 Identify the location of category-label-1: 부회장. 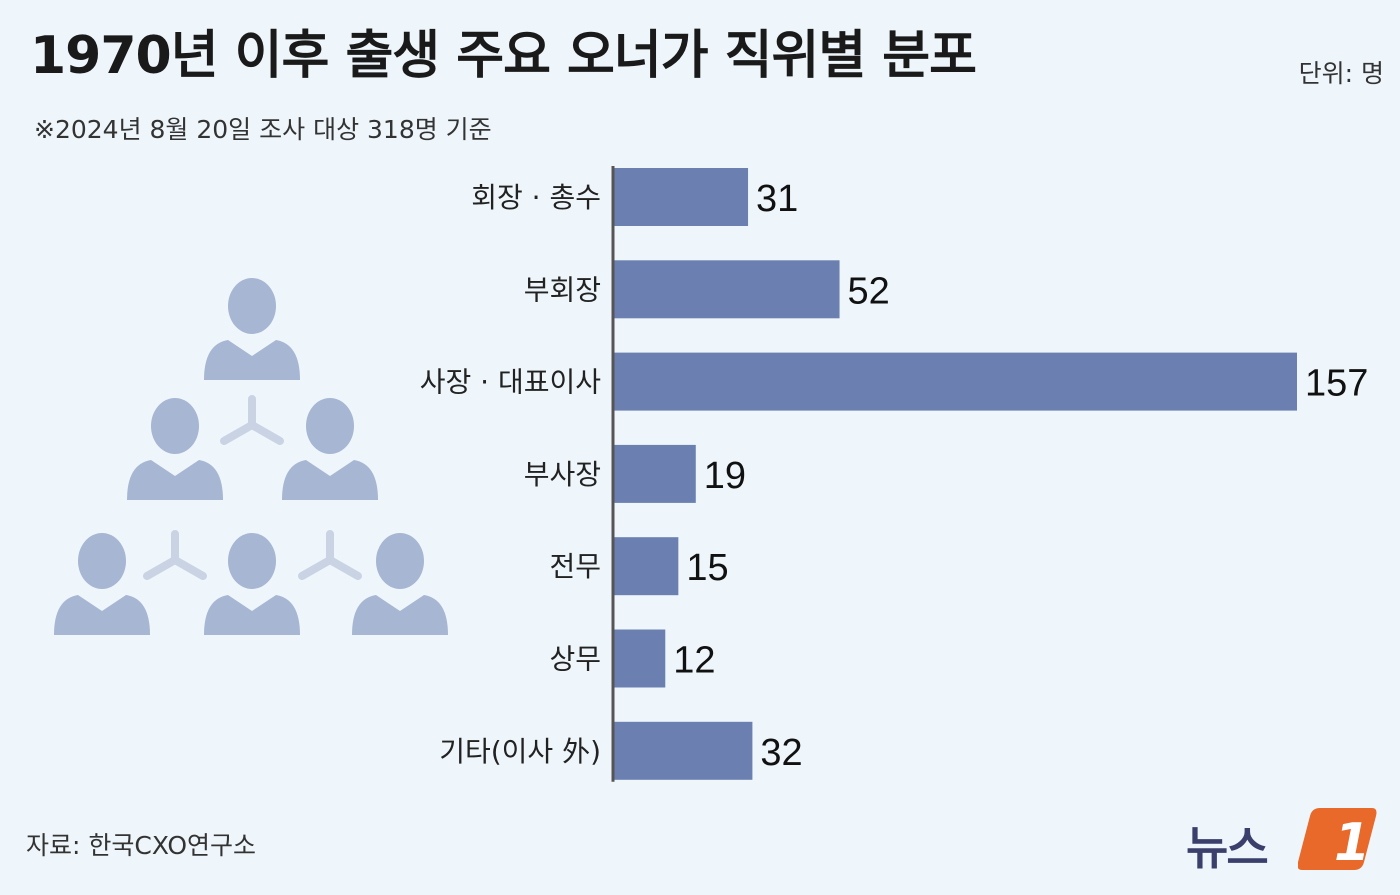
(562, 289).